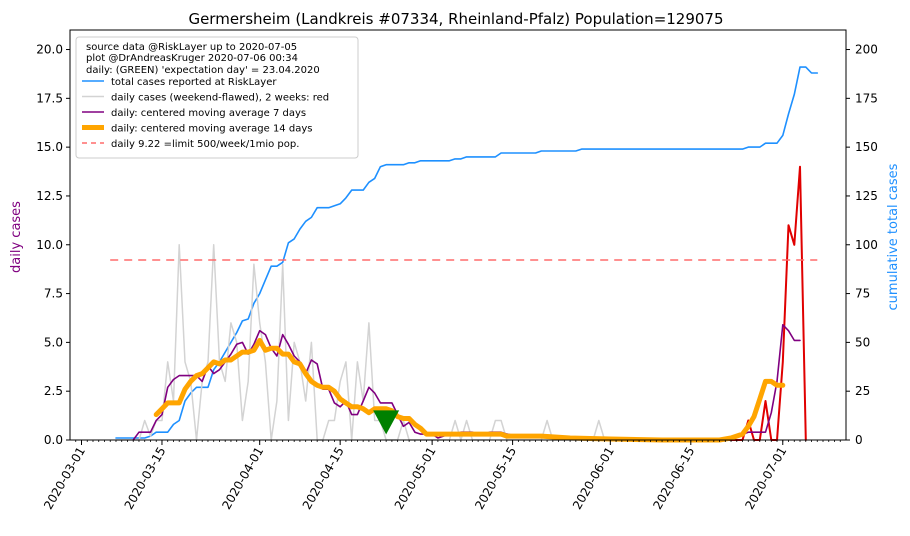 This screenshot has width=910, height=536. I want to click on y-right-tick-label: 75, so click(862, 294).